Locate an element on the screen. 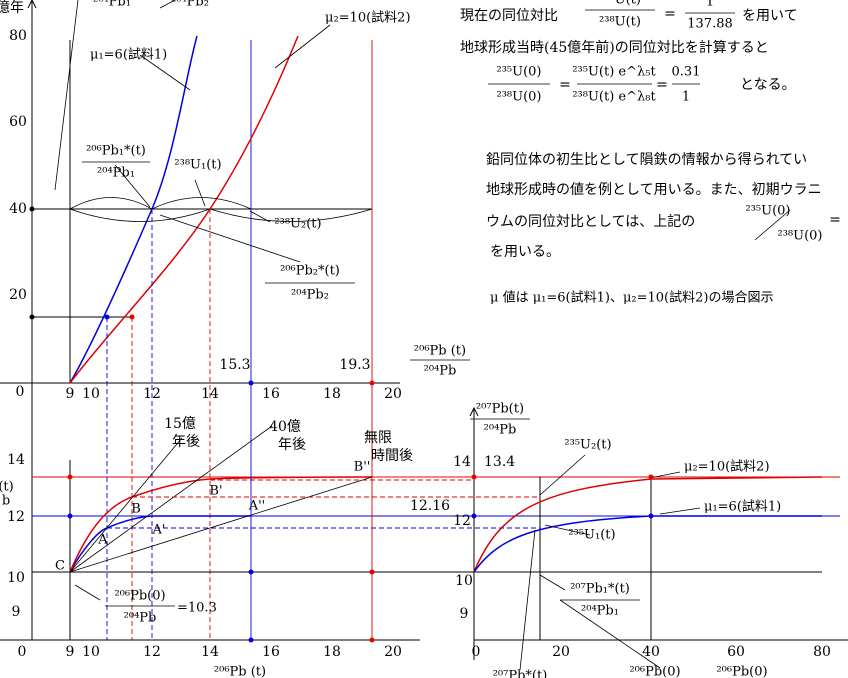 The width and height of the screenshot is (848, 678). top-plot-mu1: μ₁=6(試料1) is located at coordinates (128, 55).